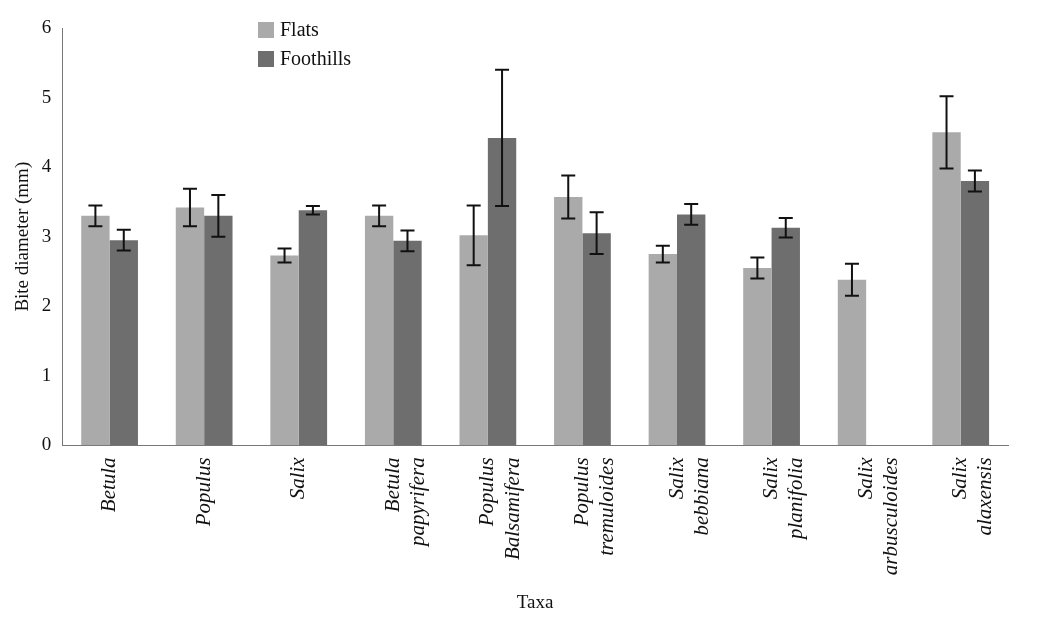  Describe the element at coordinates (46, 374) in the screenshot. I see `y-tick-label: 1` at that location.